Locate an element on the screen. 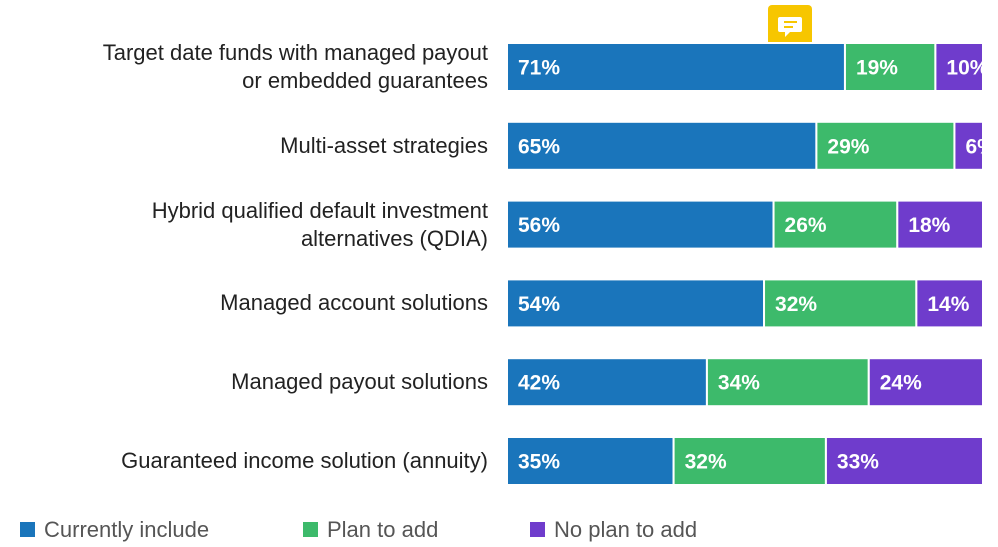 Image resolution: width=998 pixels, height=547 pixels. value-label: 42% is located at coordinates (539, 383).